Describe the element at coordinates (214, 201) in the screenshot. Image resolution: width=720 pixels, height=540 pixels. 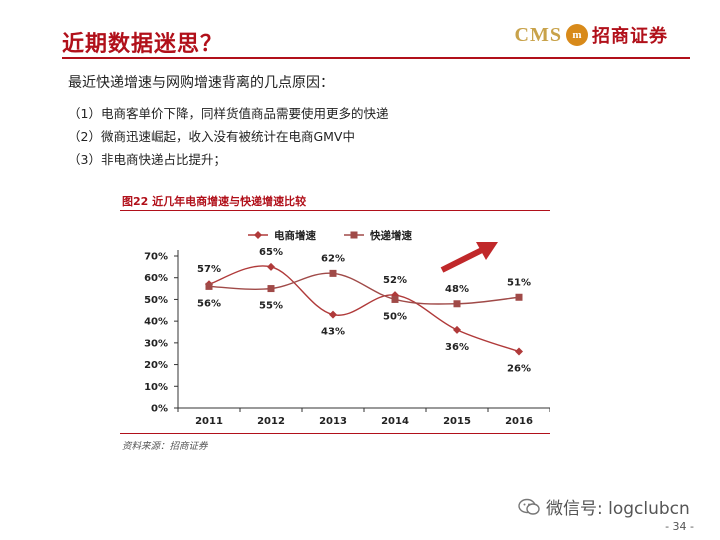
I see `figure-title: 图22 近几年电商增速与快递增速比较` at that location.